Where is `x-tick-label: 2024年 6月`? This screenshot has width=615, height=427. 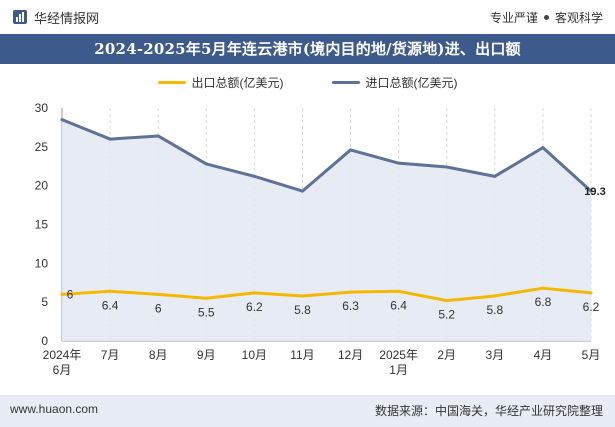
x-tick-label: 2024年 6月 is located at coordinates (62, 362).